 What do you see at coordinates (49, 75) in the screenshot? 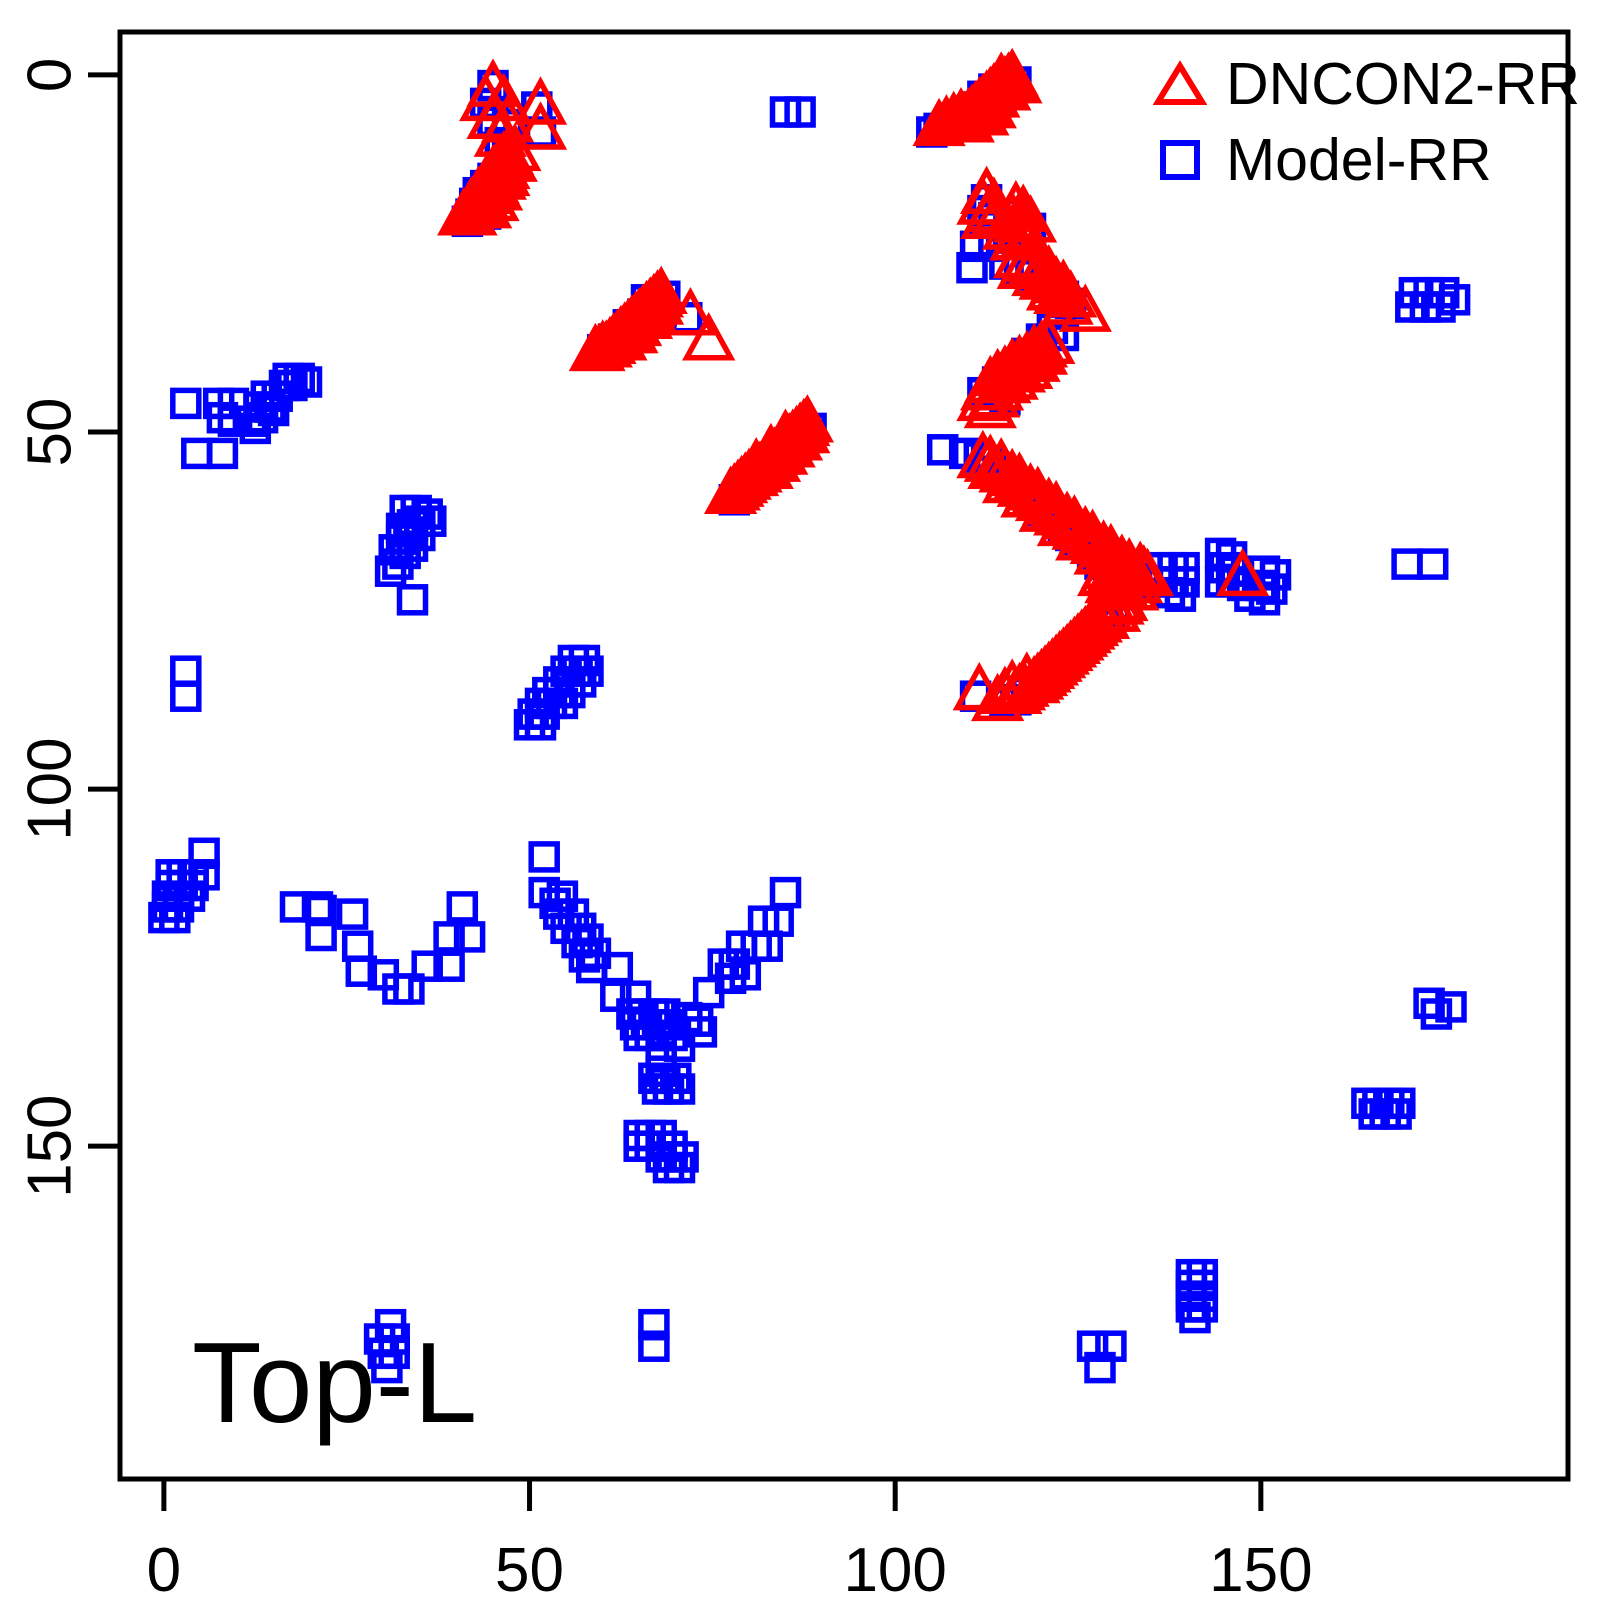
I see `y-tick-label: 0` at bounding box center [49, 75].